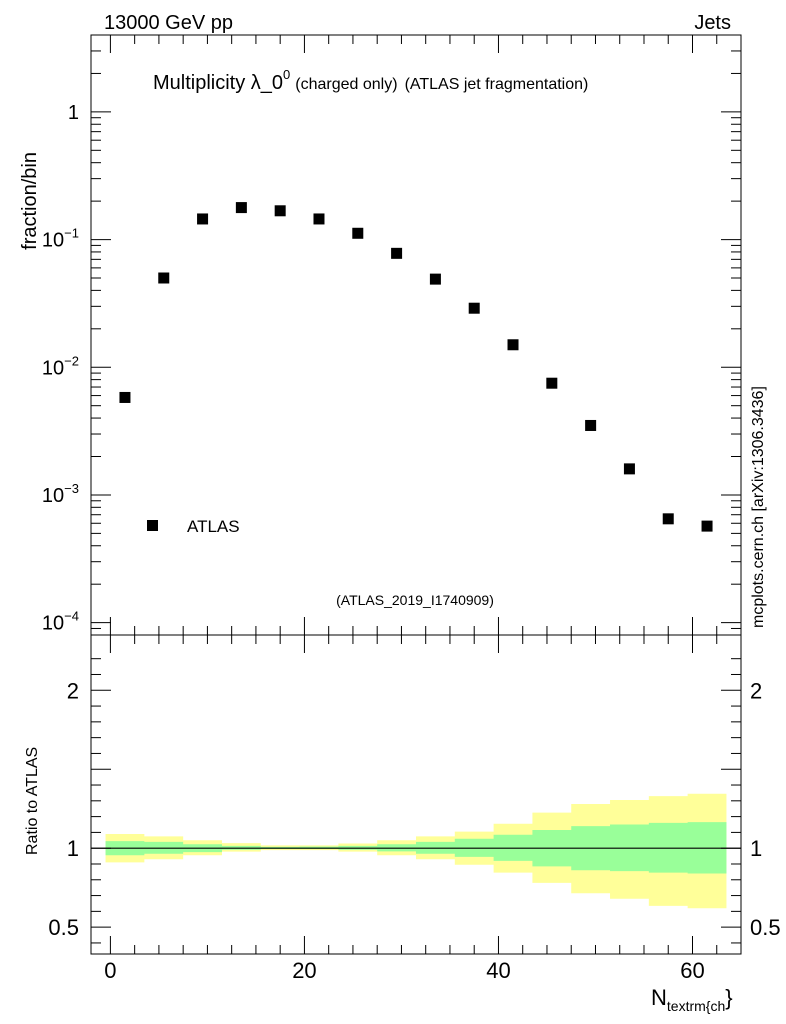 This screenshot has width=786, height=1024. What do you see at coordinates (416, 851) in the screenshot?
I see `ratio-bands` at bounding box center [416, 851].